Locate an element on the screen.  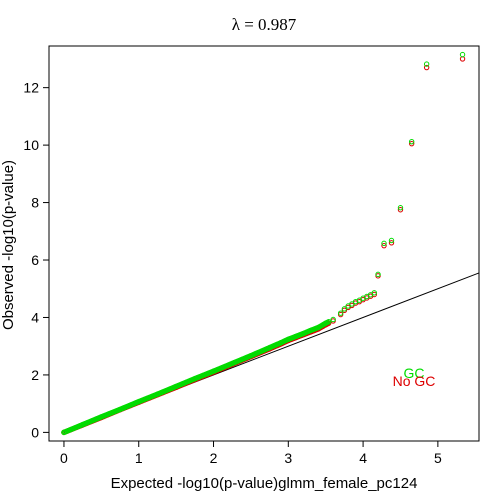
legend-no-gc: No GC is located at coordinates (414, 381).